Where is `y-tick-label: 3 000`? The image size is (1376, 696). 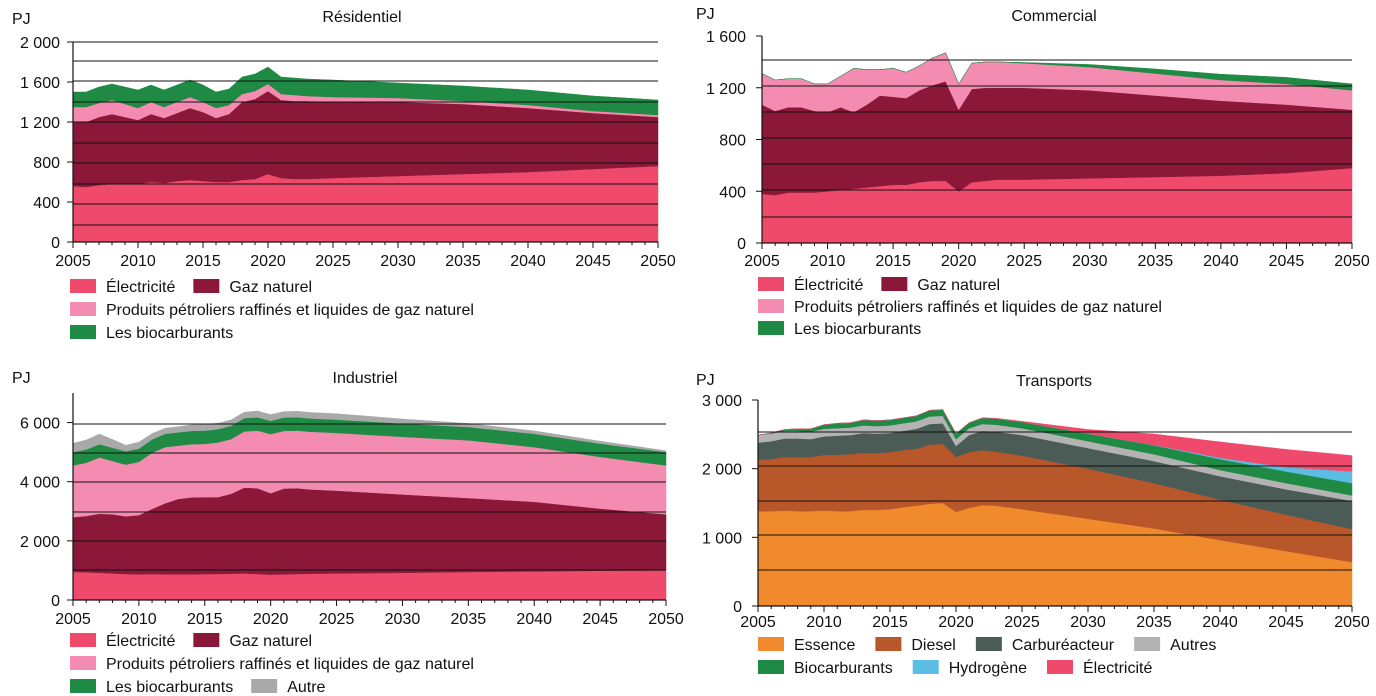 y-tick-label: 3 000 is located at coordinates (722, 401).